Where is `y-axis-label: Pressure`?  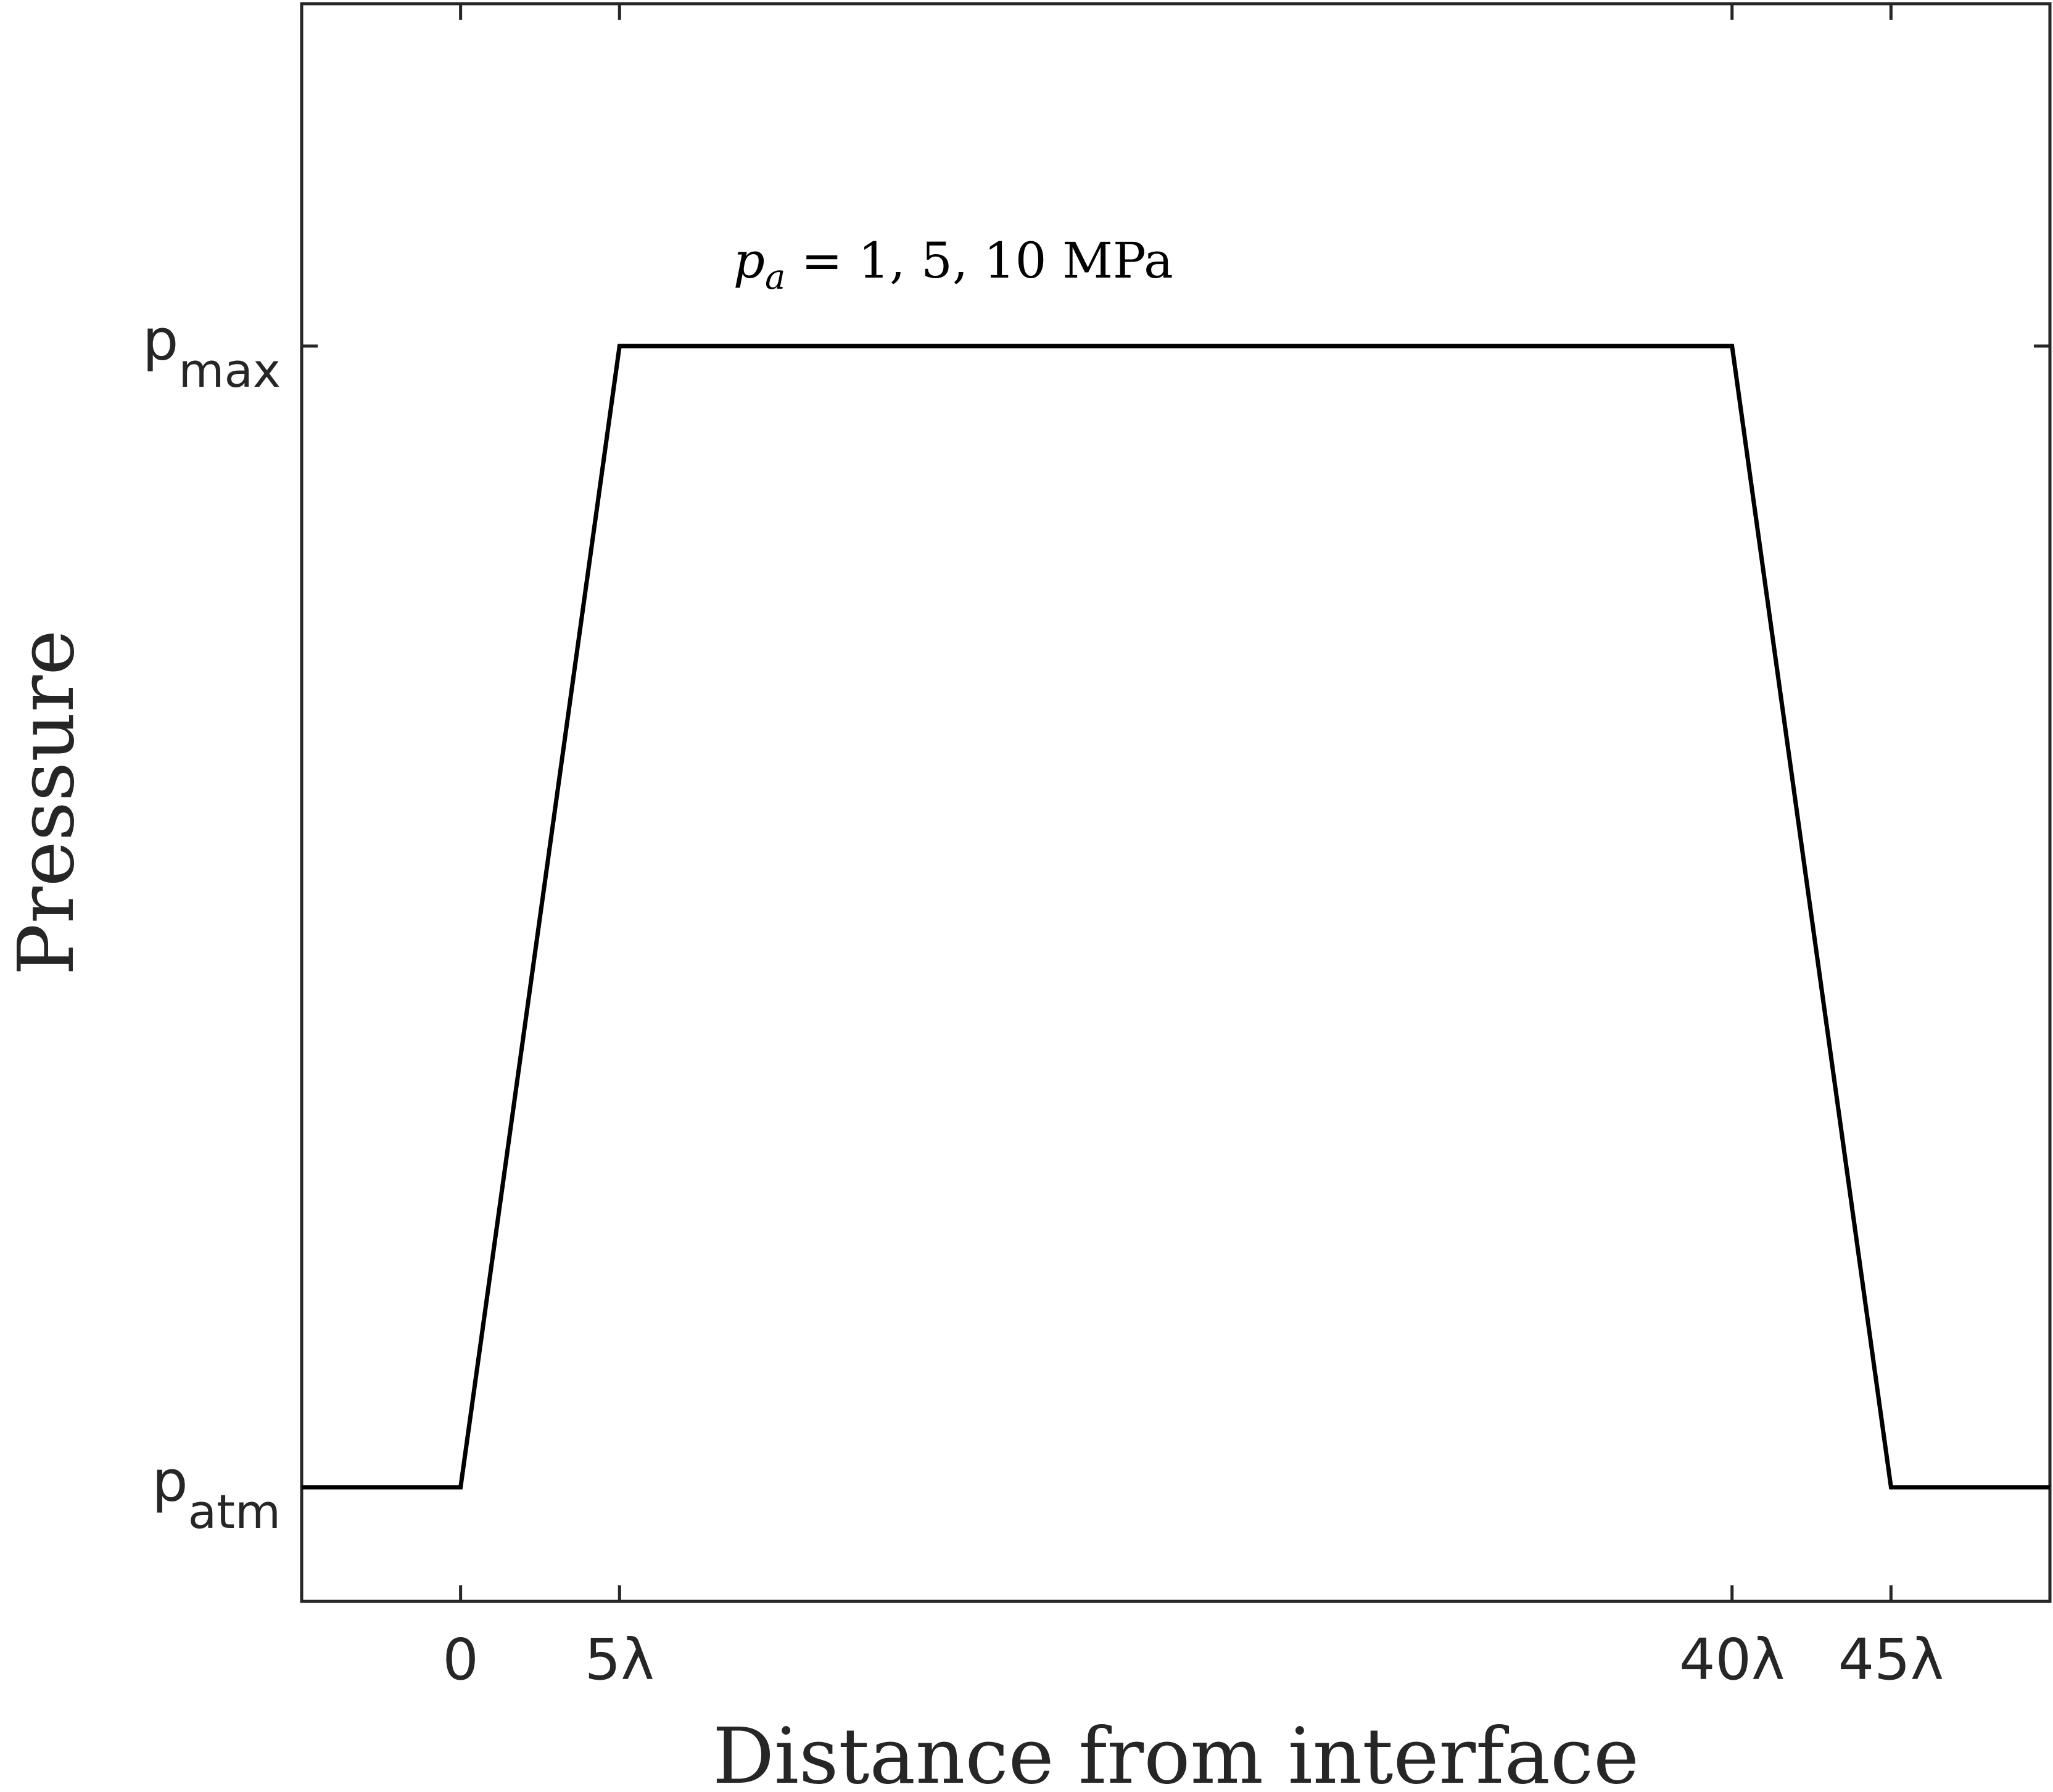
y-axis-label: Pressure is located at coordinates (46, 803).